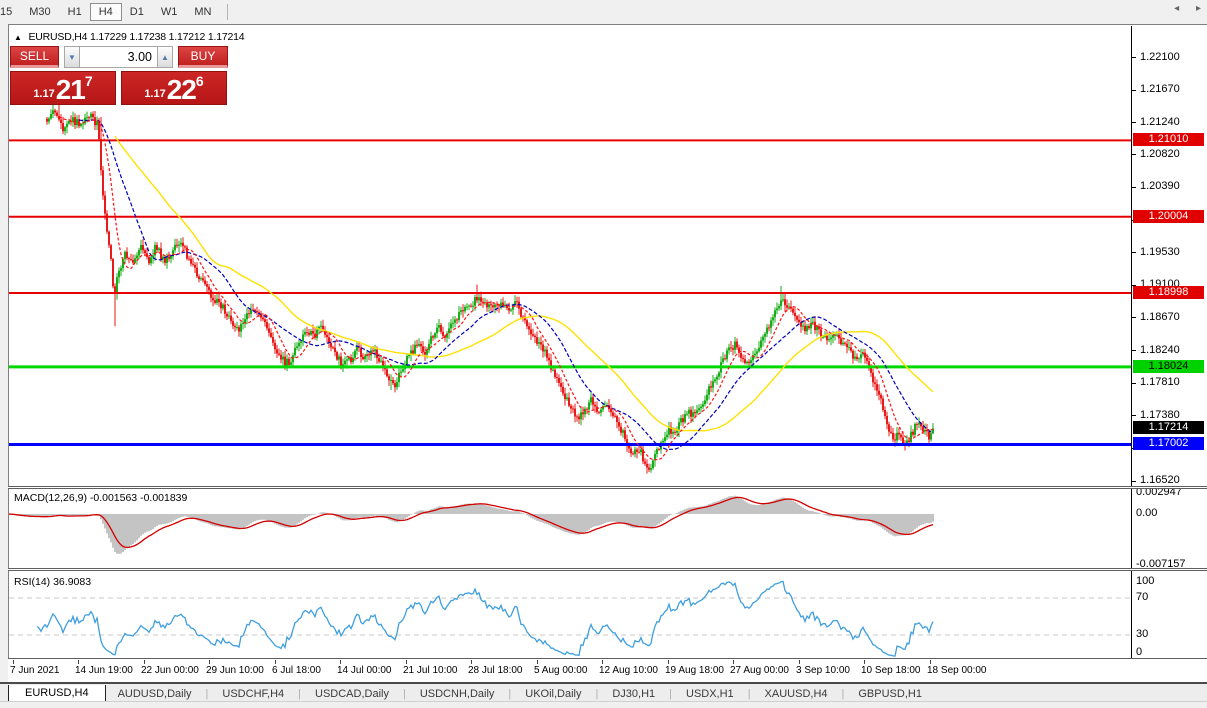  What do you see at coordinates (118, 57) in the screenshot?
I see `volume-input` at bounding box center [118, 57].